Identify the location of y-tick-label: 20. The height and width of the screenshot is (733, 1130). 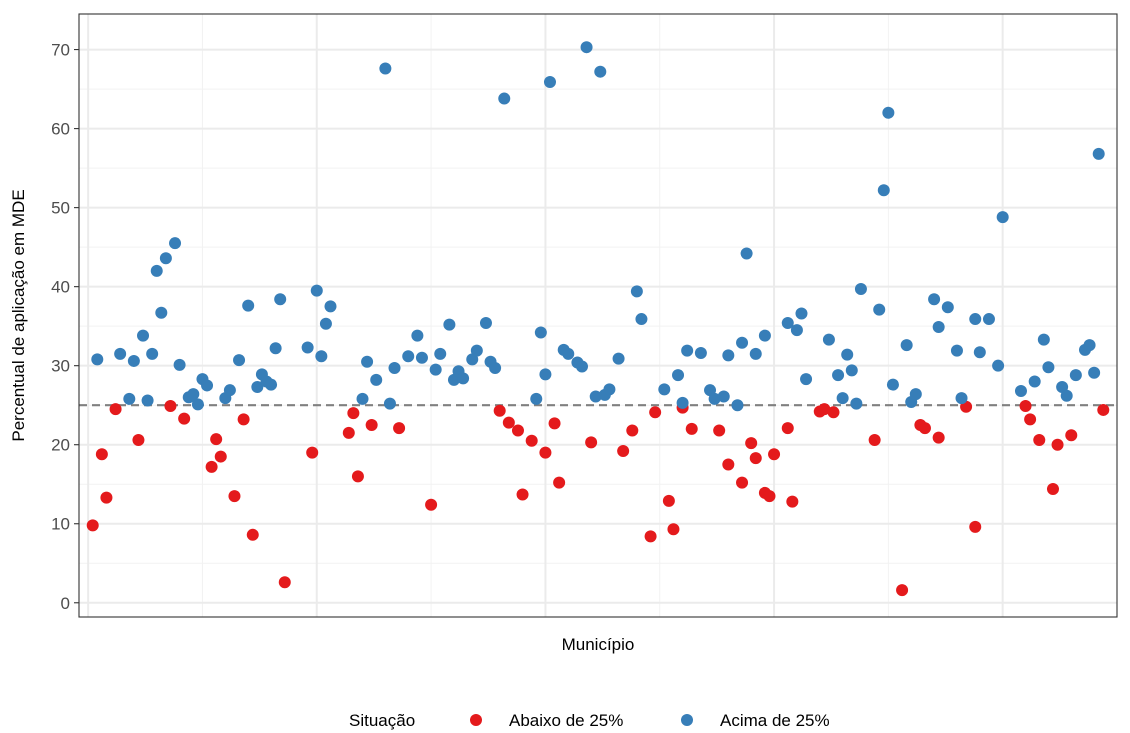
(60, 445).